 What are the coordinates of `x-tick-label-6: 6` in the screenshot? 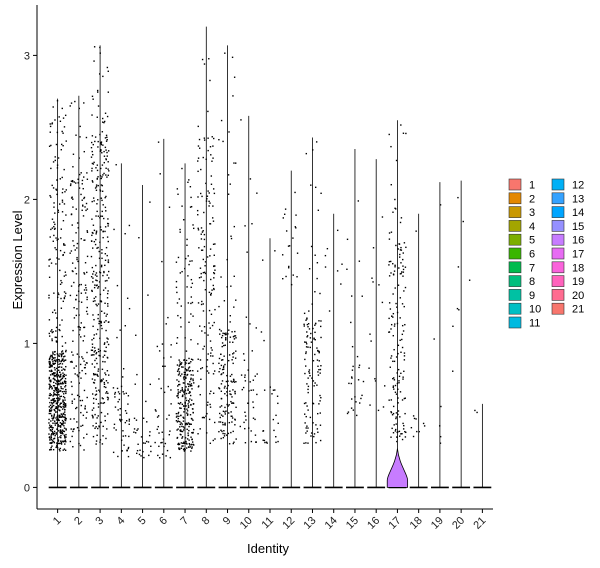 It's located at (163, 521).